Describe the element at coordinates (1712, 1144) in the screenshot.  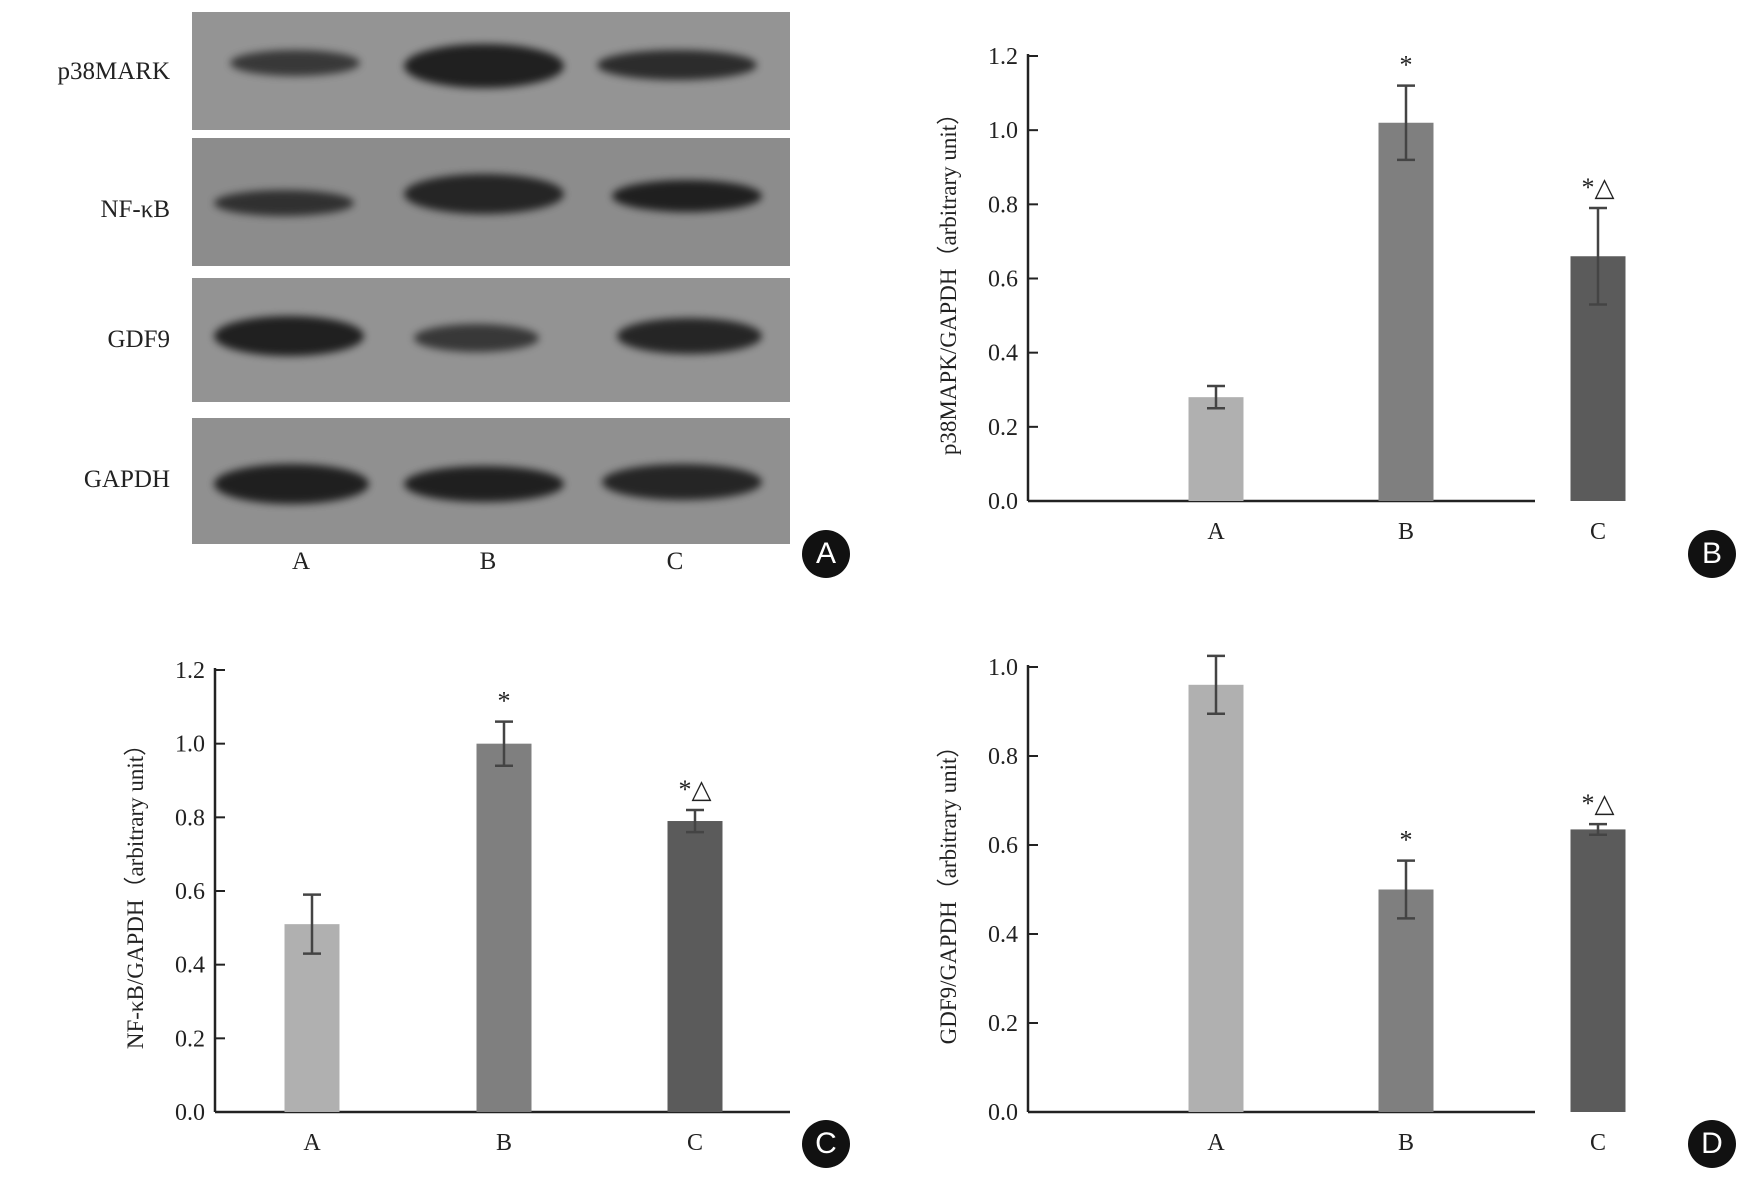
I see `panel-badge-d: D` at that location.